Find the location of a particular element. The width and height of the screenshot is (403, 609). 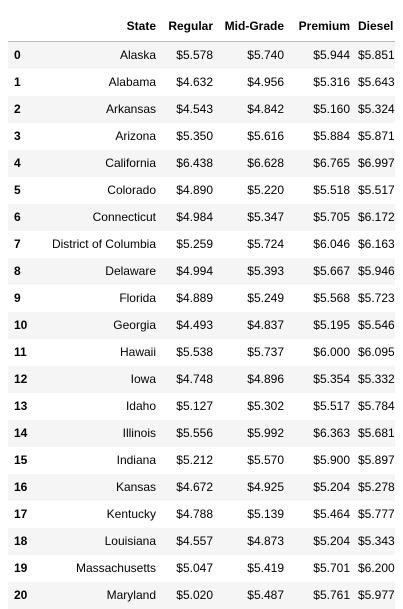

cell-state: Arkansas is located at coordinates (130, 109).